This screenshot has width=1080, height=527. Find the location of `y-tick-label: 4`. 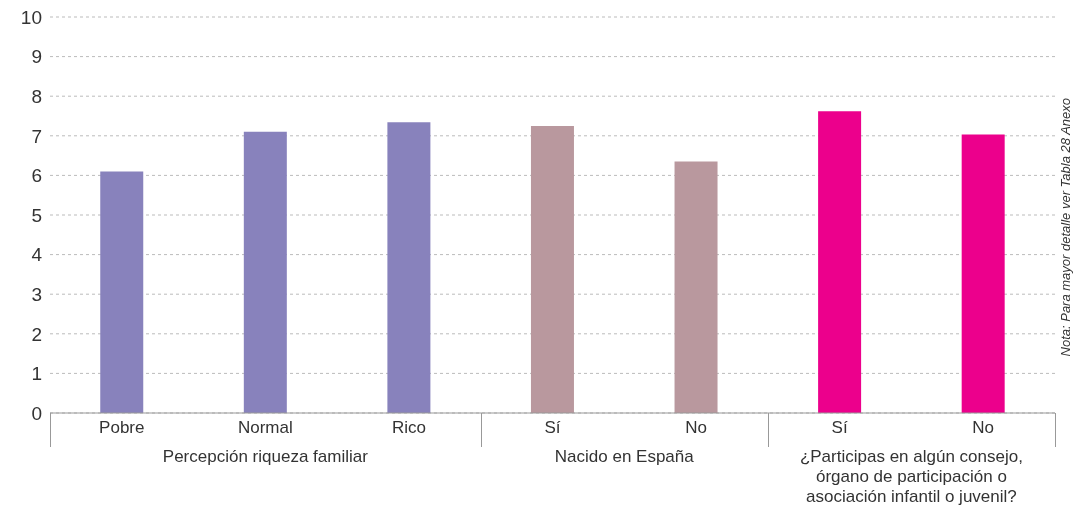

y-tick-label: 4 is located at coordinates (37, 255).